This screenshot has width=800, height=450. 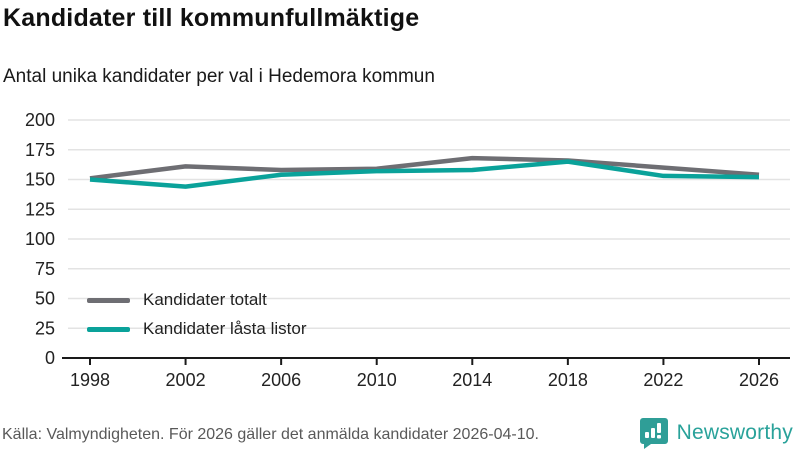 I want to click on x-tick-label: 2026, so click(x=759, y=380).